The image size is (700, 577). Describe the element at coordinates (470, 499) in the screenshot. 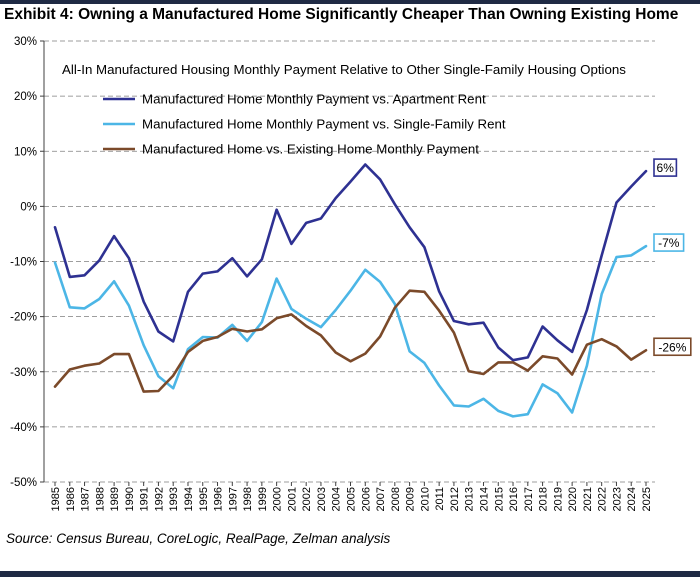

I see `x-tick-label: 2013` at that location.